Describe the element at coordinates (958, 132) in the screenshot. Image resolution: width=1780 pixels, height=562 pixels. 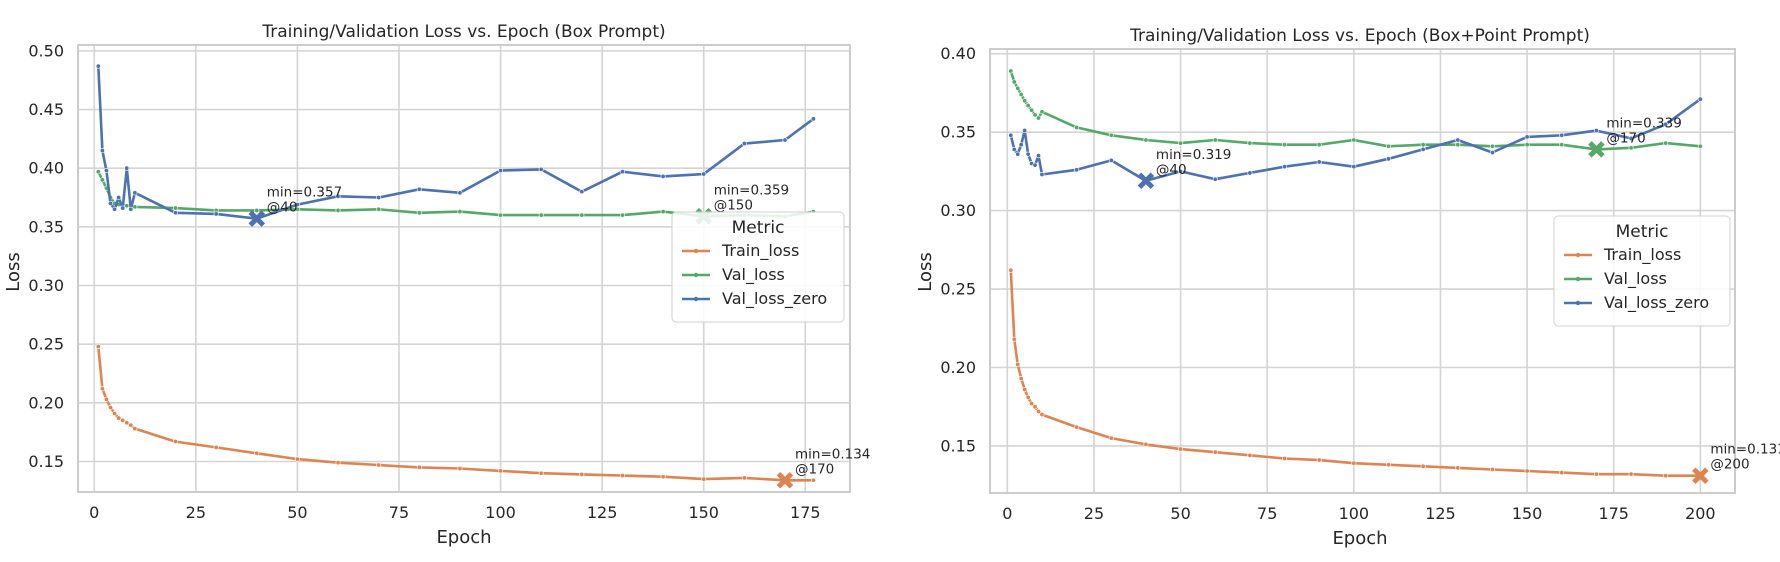
I see `y-tick-label: 0.35` at that location.